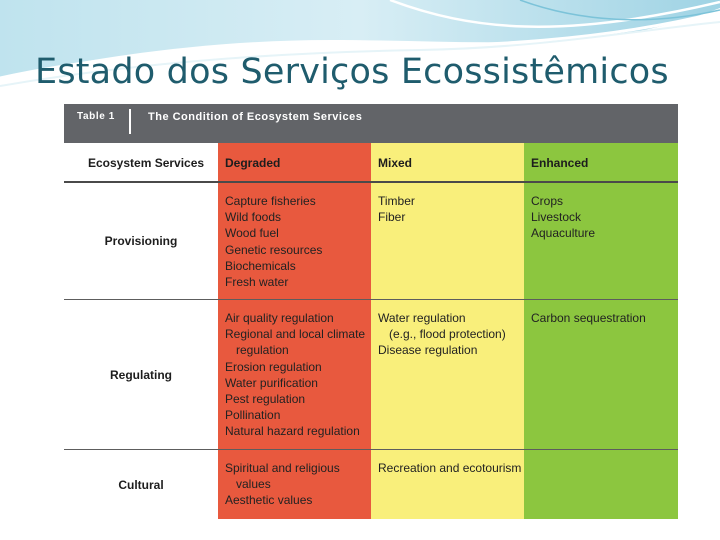 This screenshot has height=540, width=720. I want to click on list-item: Genetic resources, so click(274, 249).